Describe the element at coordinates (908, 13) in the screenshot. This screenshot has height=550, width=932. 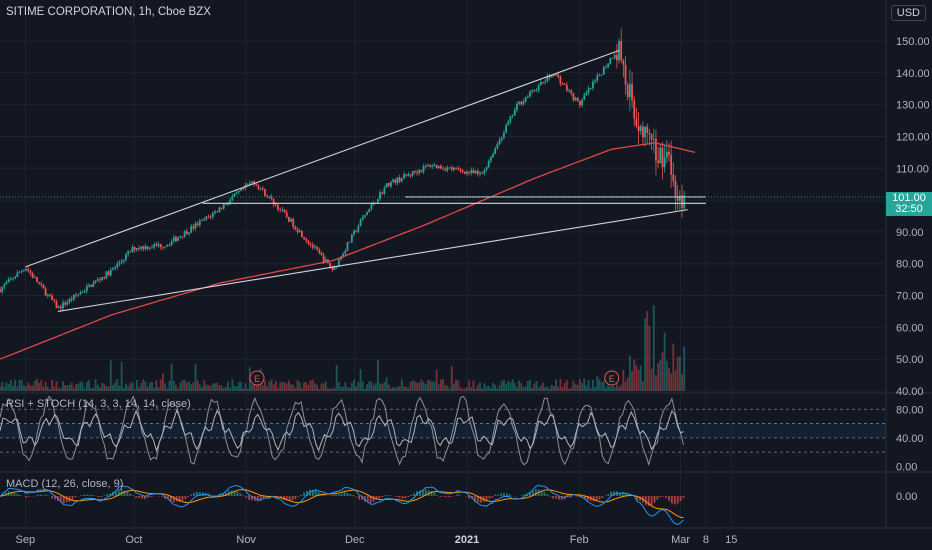
I see `currency-button: USD` at that location.